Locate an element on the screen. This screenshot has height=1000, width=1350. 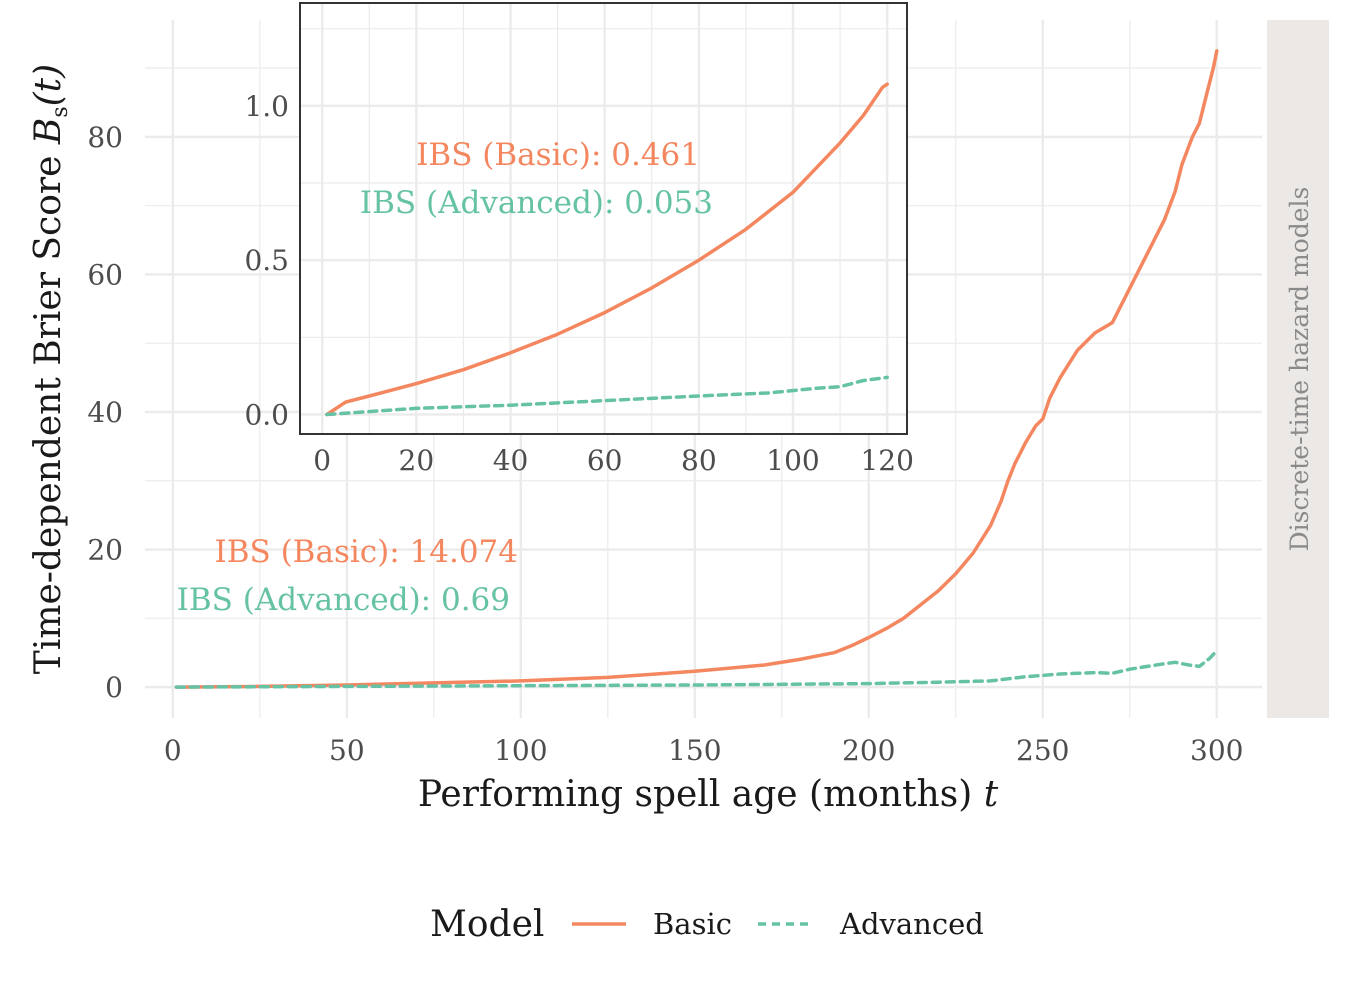
facet-strip is located at coordinates (1298, 369).